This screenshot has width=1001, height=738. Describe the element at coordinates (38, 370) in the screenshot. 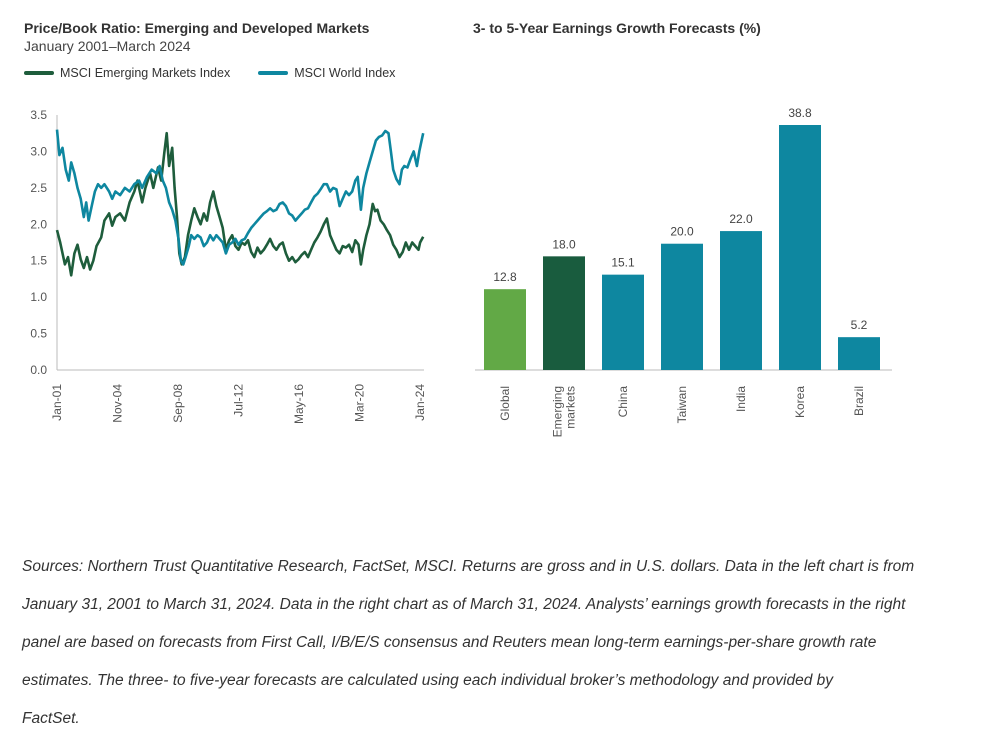

I see `y-tick-label: 0.0` at that location.